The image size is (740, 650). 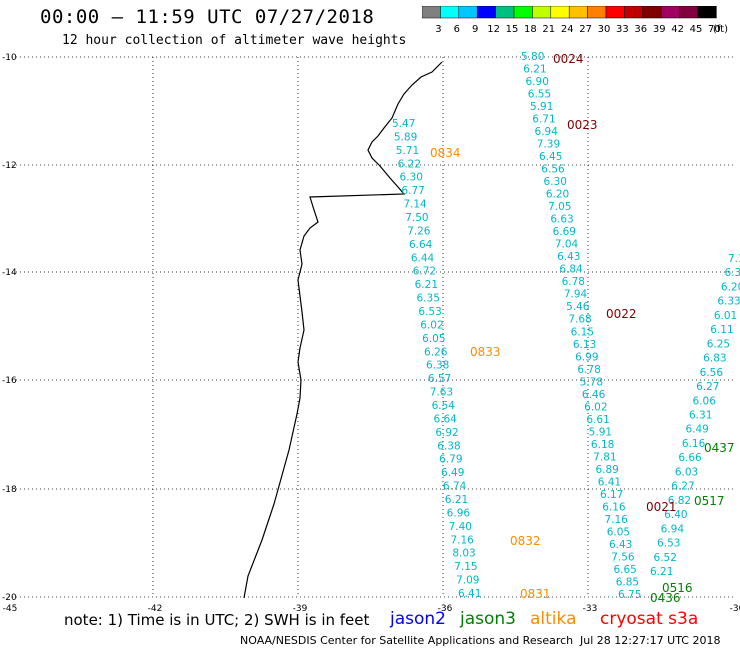 I want to click on latitude-label: -18, so click(x=9, y=490).